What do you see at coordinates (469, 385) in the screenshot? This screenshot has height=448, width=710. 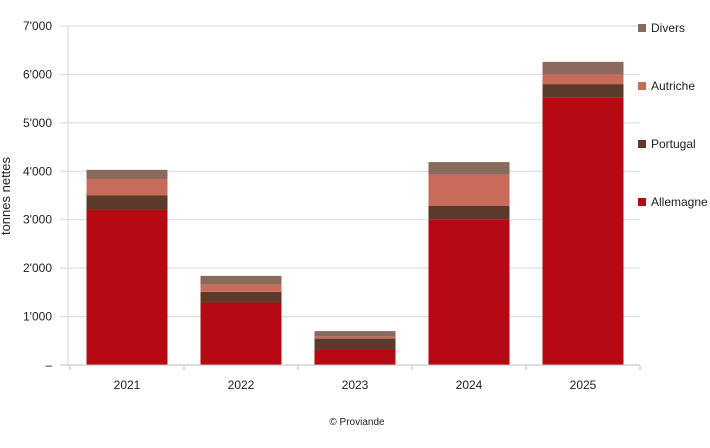 I see `x-tick-label: 2024` at bounding box center [469, 385].